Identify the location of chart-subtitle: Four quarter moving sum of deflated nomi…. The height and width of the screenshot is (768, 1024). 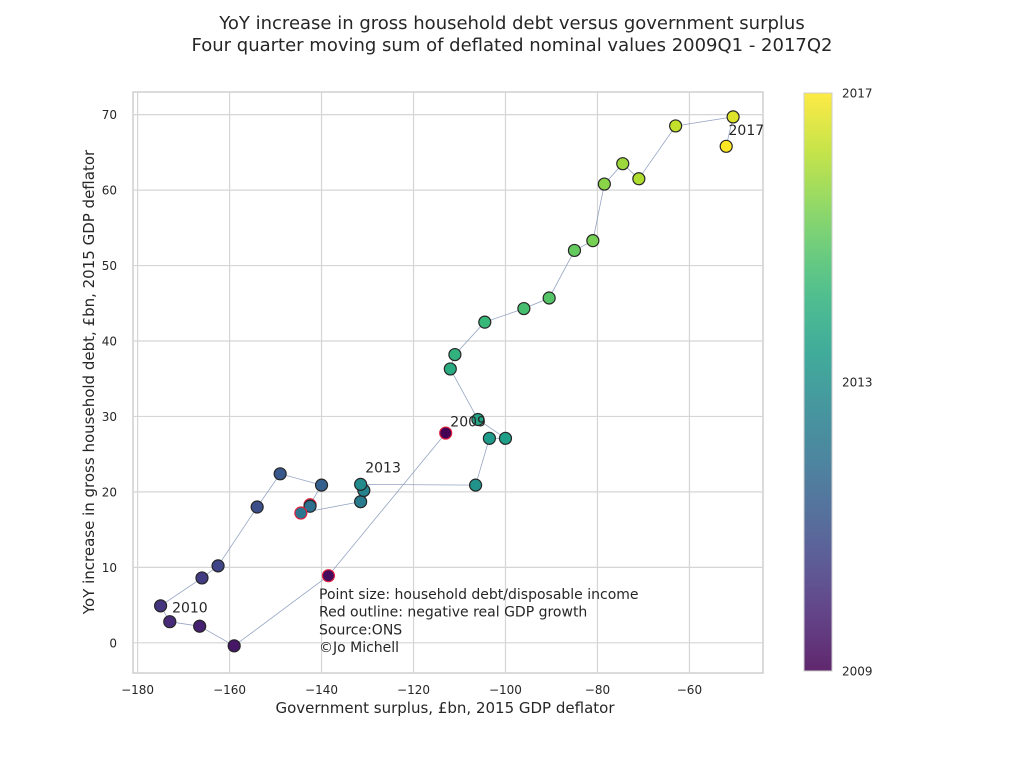
(512, 45).